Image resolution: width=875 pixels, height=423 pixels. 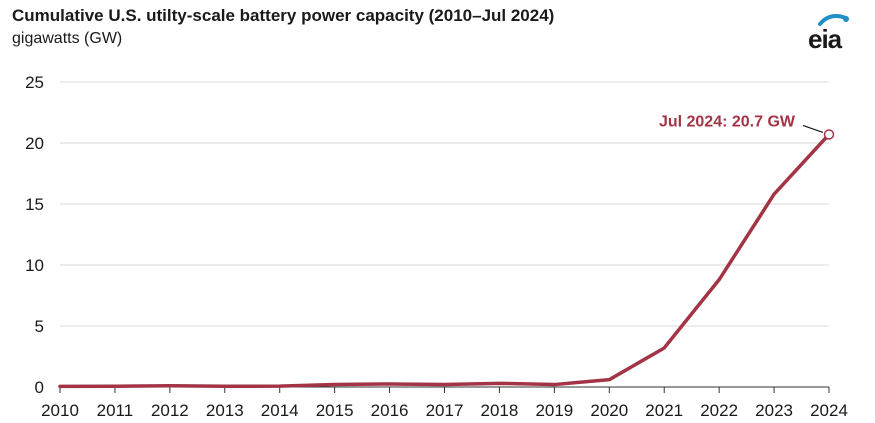 I want to click on y-tick-label: 10, so click(x=34, y=265).